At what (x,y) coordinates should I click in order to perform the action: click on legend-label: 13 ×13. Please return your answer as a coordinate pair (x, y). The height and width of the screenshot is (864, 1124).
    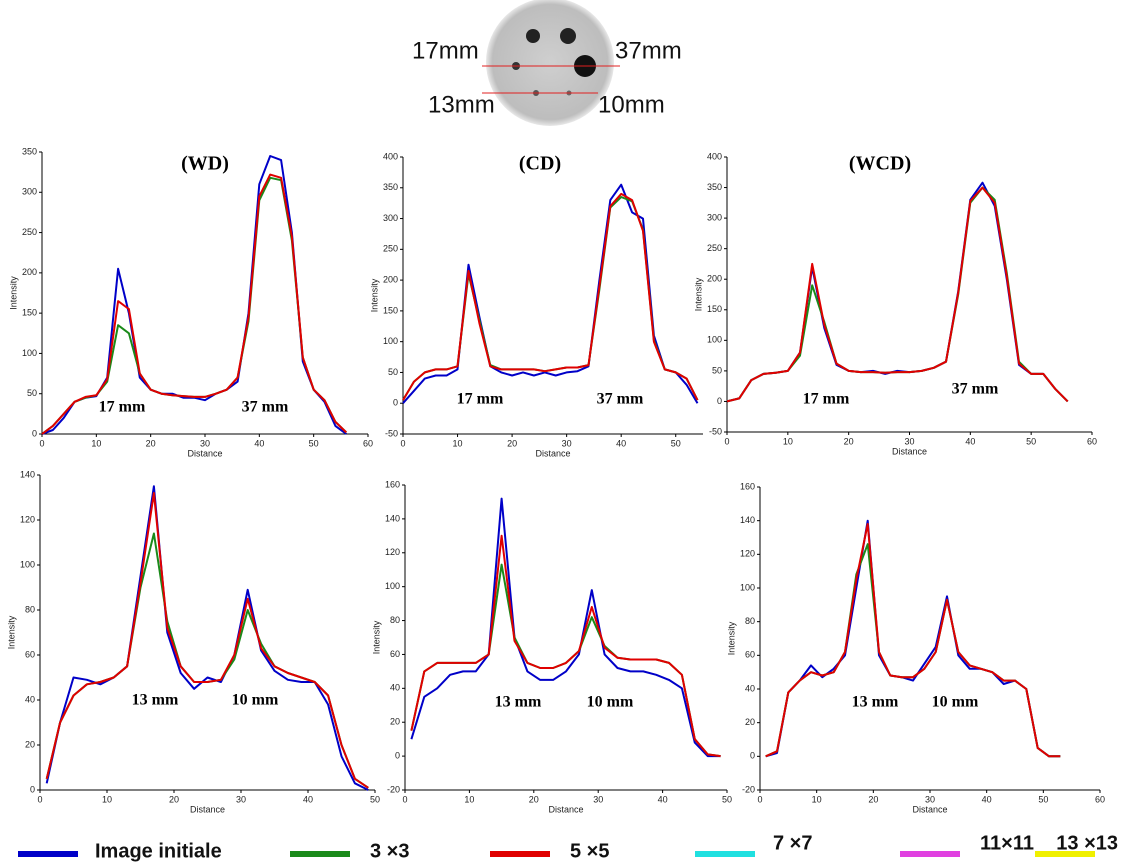
    Looking at the image, I should click on (1087, 843).